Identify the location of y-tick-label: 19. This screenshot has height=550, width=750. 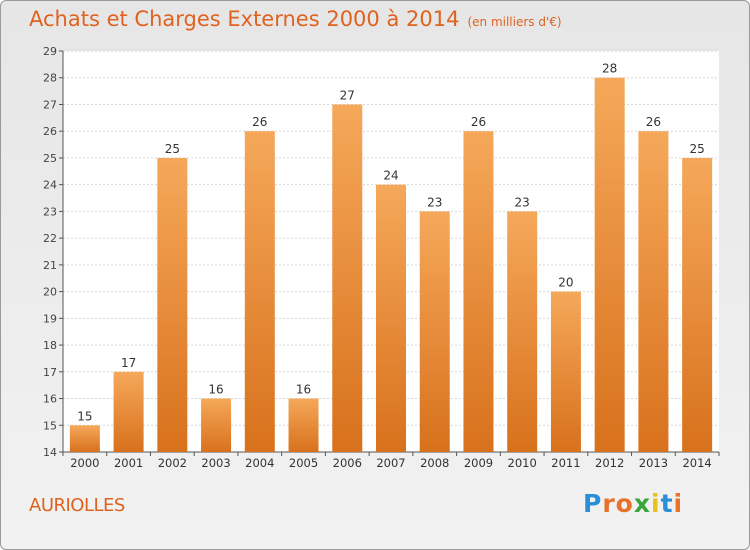
(50, 318).